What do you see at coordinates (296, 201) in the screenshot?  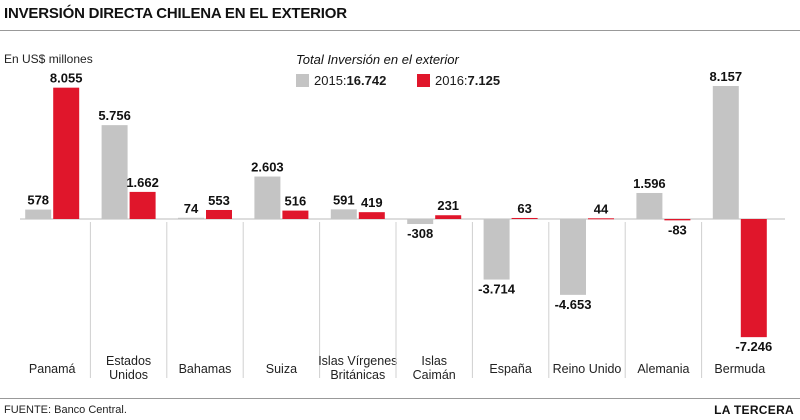 I see `data-label-2016: 516` at bounding box center [296, 201].